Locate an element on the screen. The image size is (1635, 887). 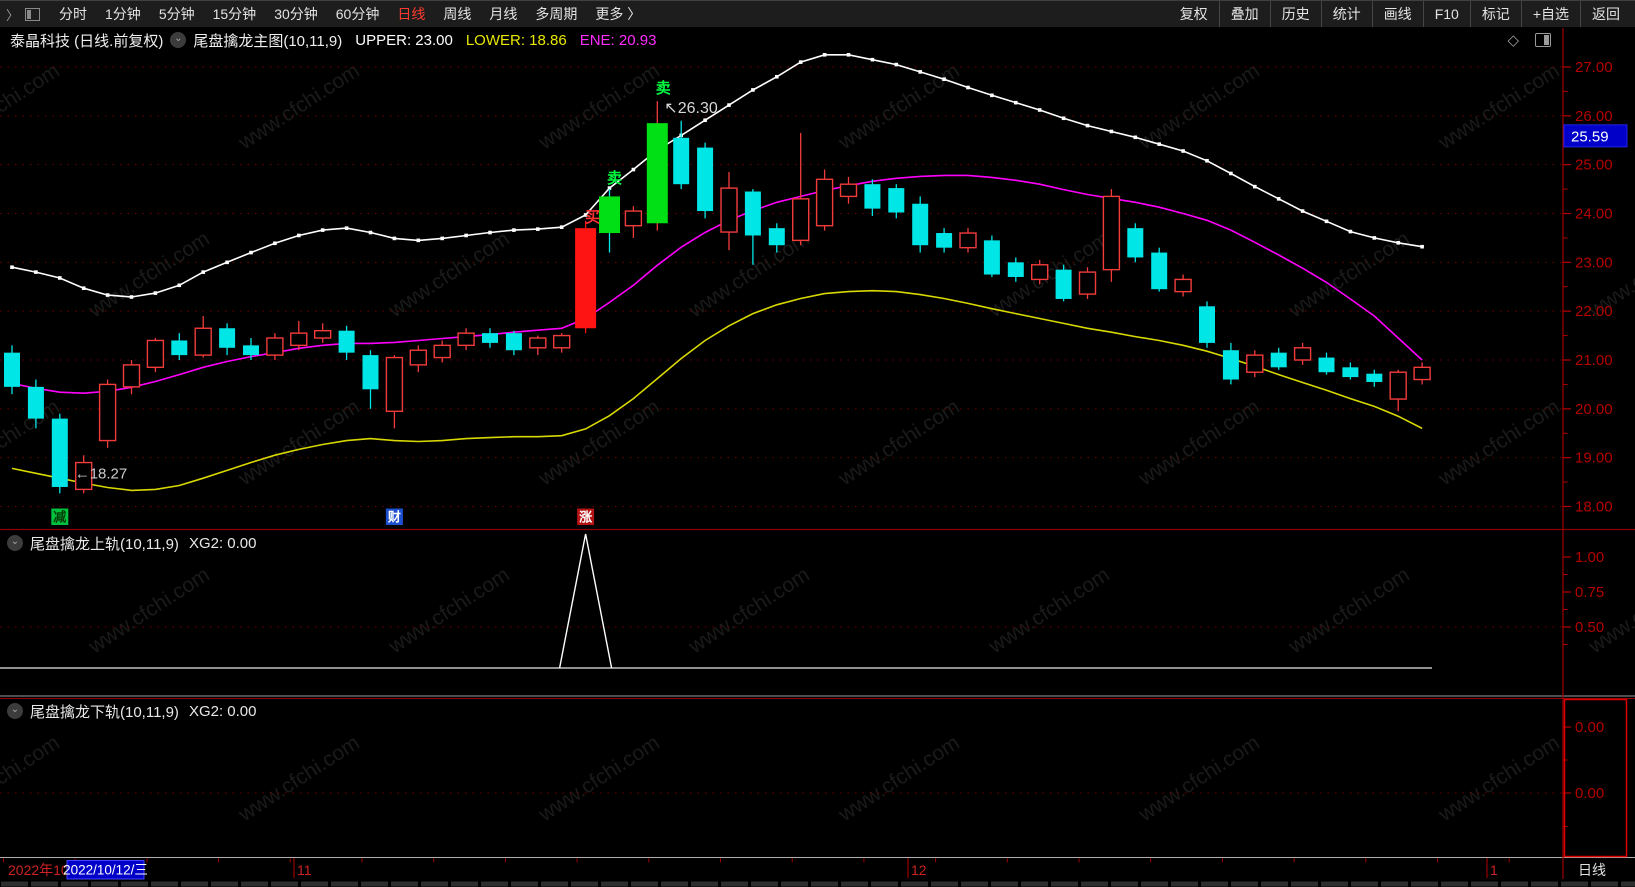
toolbar-button: +自选 is located at coordinates (1550, 14).